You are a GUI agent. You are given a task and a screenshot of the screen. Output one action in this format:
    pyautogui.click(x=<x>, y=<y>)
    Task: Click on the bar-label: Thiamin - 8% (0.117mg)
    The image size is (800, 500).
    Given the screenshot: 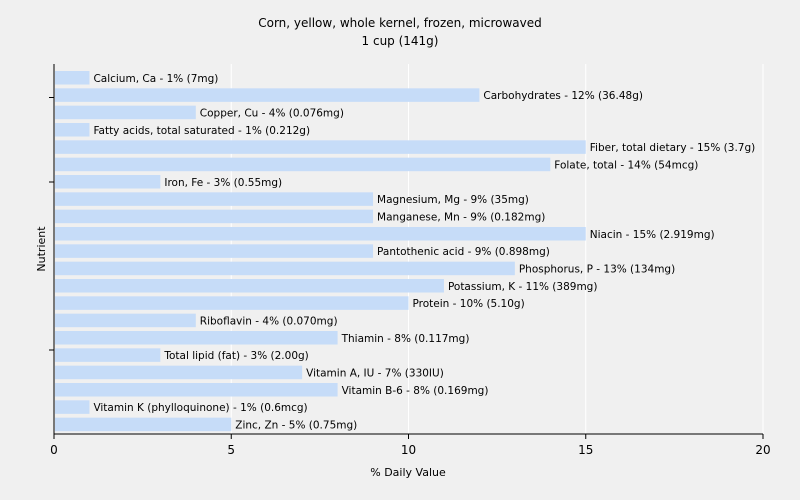 What is the action you would take?
    pyautogui.click(x=405, y=339)
    